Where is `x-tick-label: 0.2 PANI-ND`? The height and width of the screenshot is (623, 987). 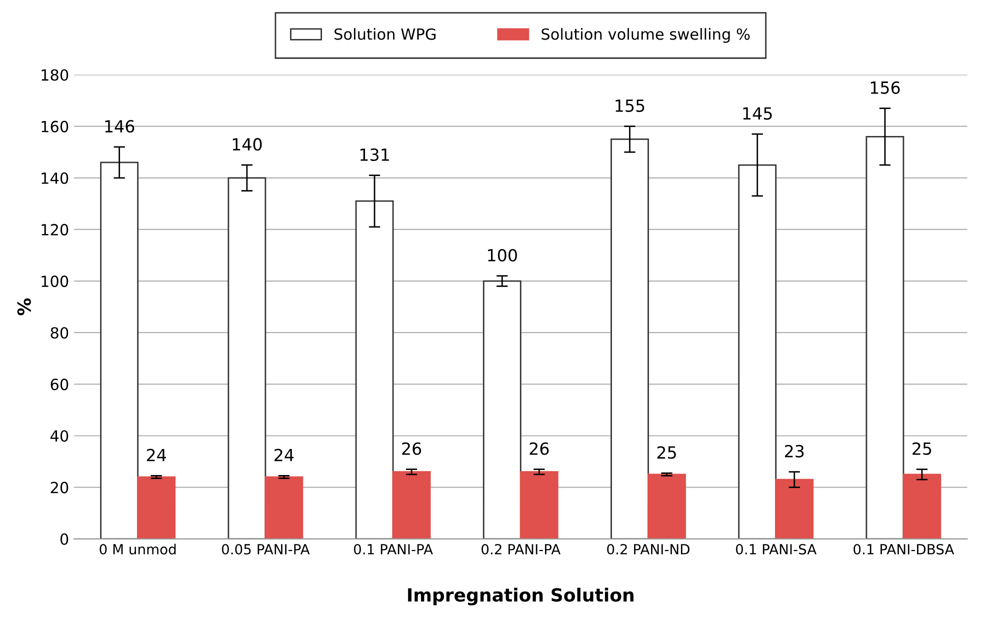 x-tick-label: 0.2 PANI-ND is located at coordinates (648, 549).